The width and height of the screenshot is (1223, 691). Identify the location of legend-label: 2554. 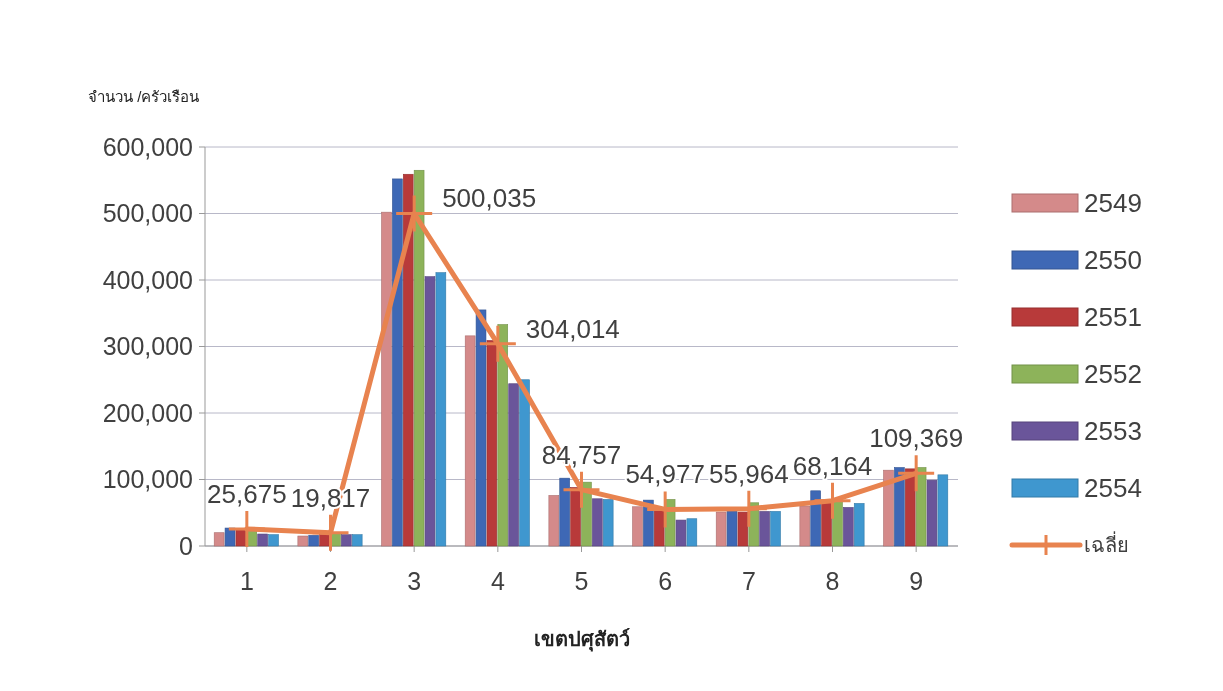
(1113, 488).